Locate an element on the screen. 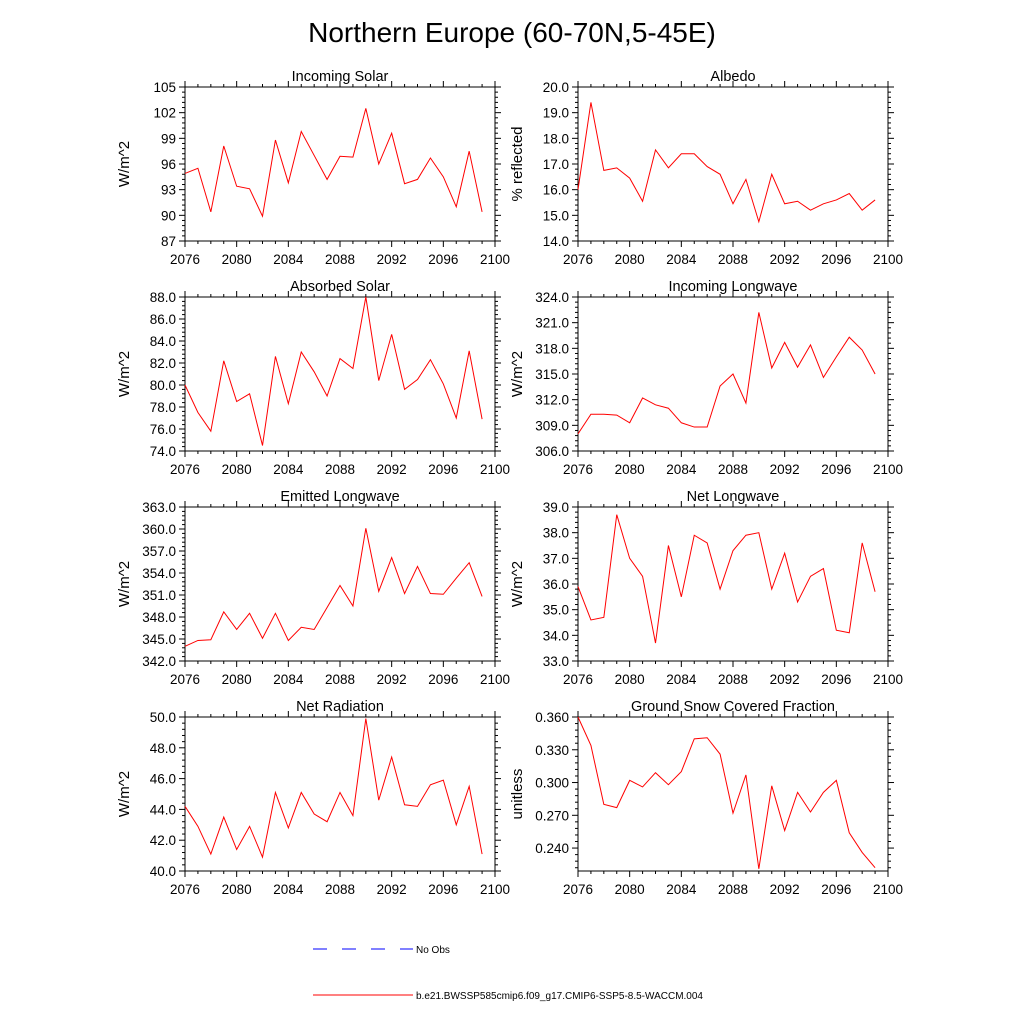 The image size is (1024, 1024). y-tick-label: 34.0 is located at coordinates (556, 635).